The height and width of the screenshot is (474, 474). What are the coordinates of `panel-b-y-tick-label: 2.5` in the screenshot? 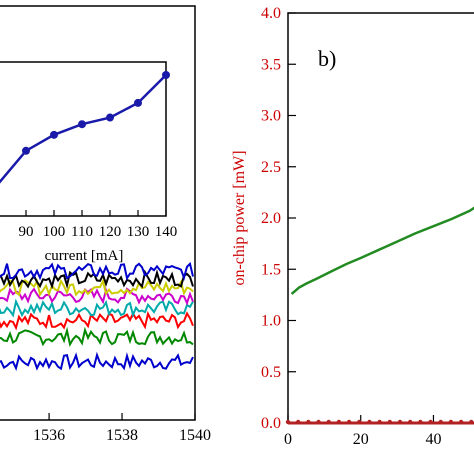 It's located at (271, 167).